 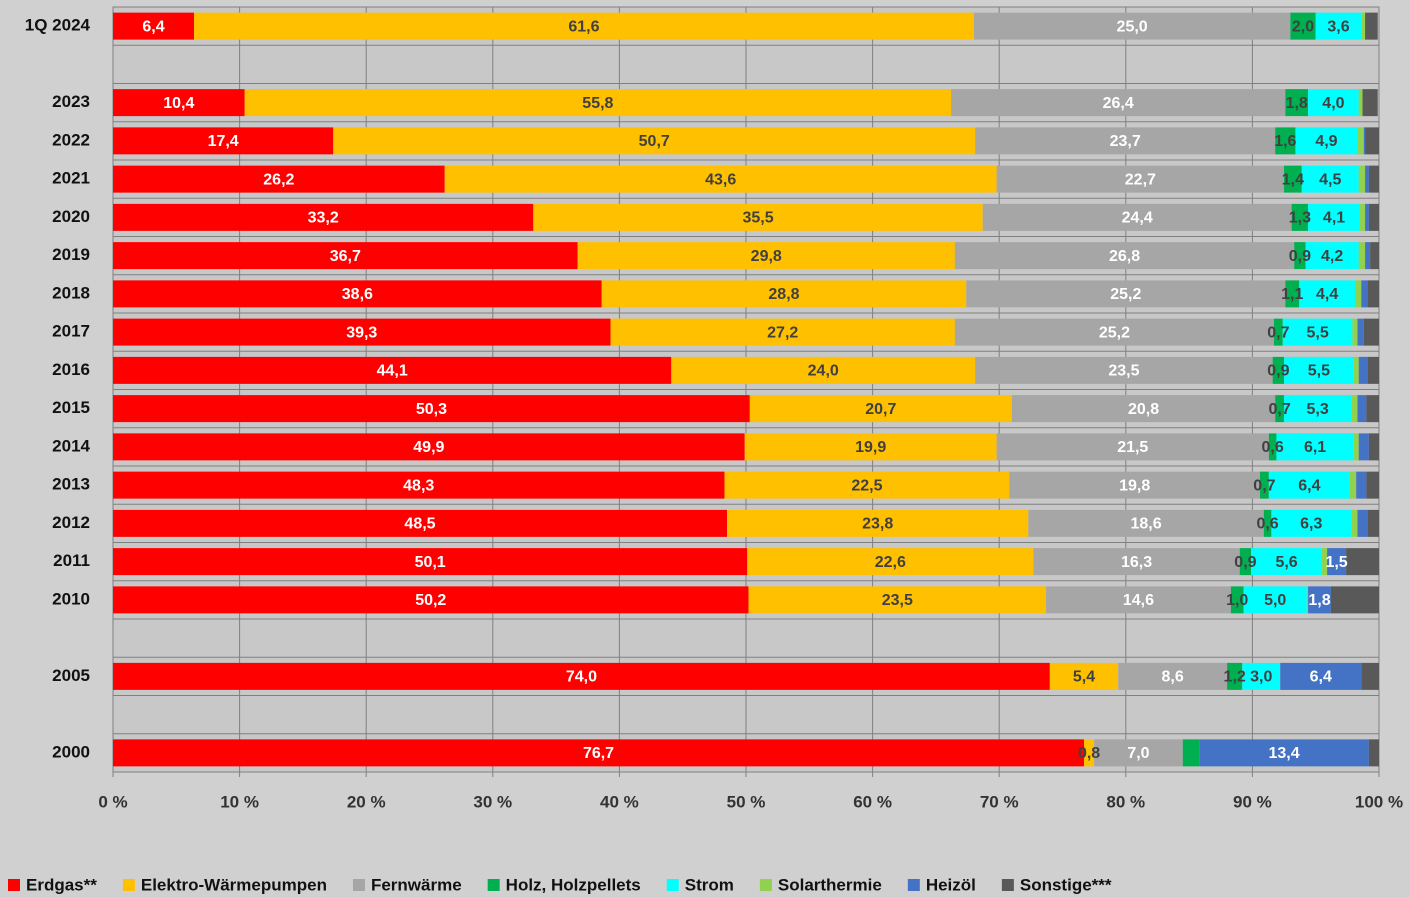 What do you see at coordinates (746, 801) in the screenshot?
I see `x-tick-label: 50 %` at bounding box center [746, 801].